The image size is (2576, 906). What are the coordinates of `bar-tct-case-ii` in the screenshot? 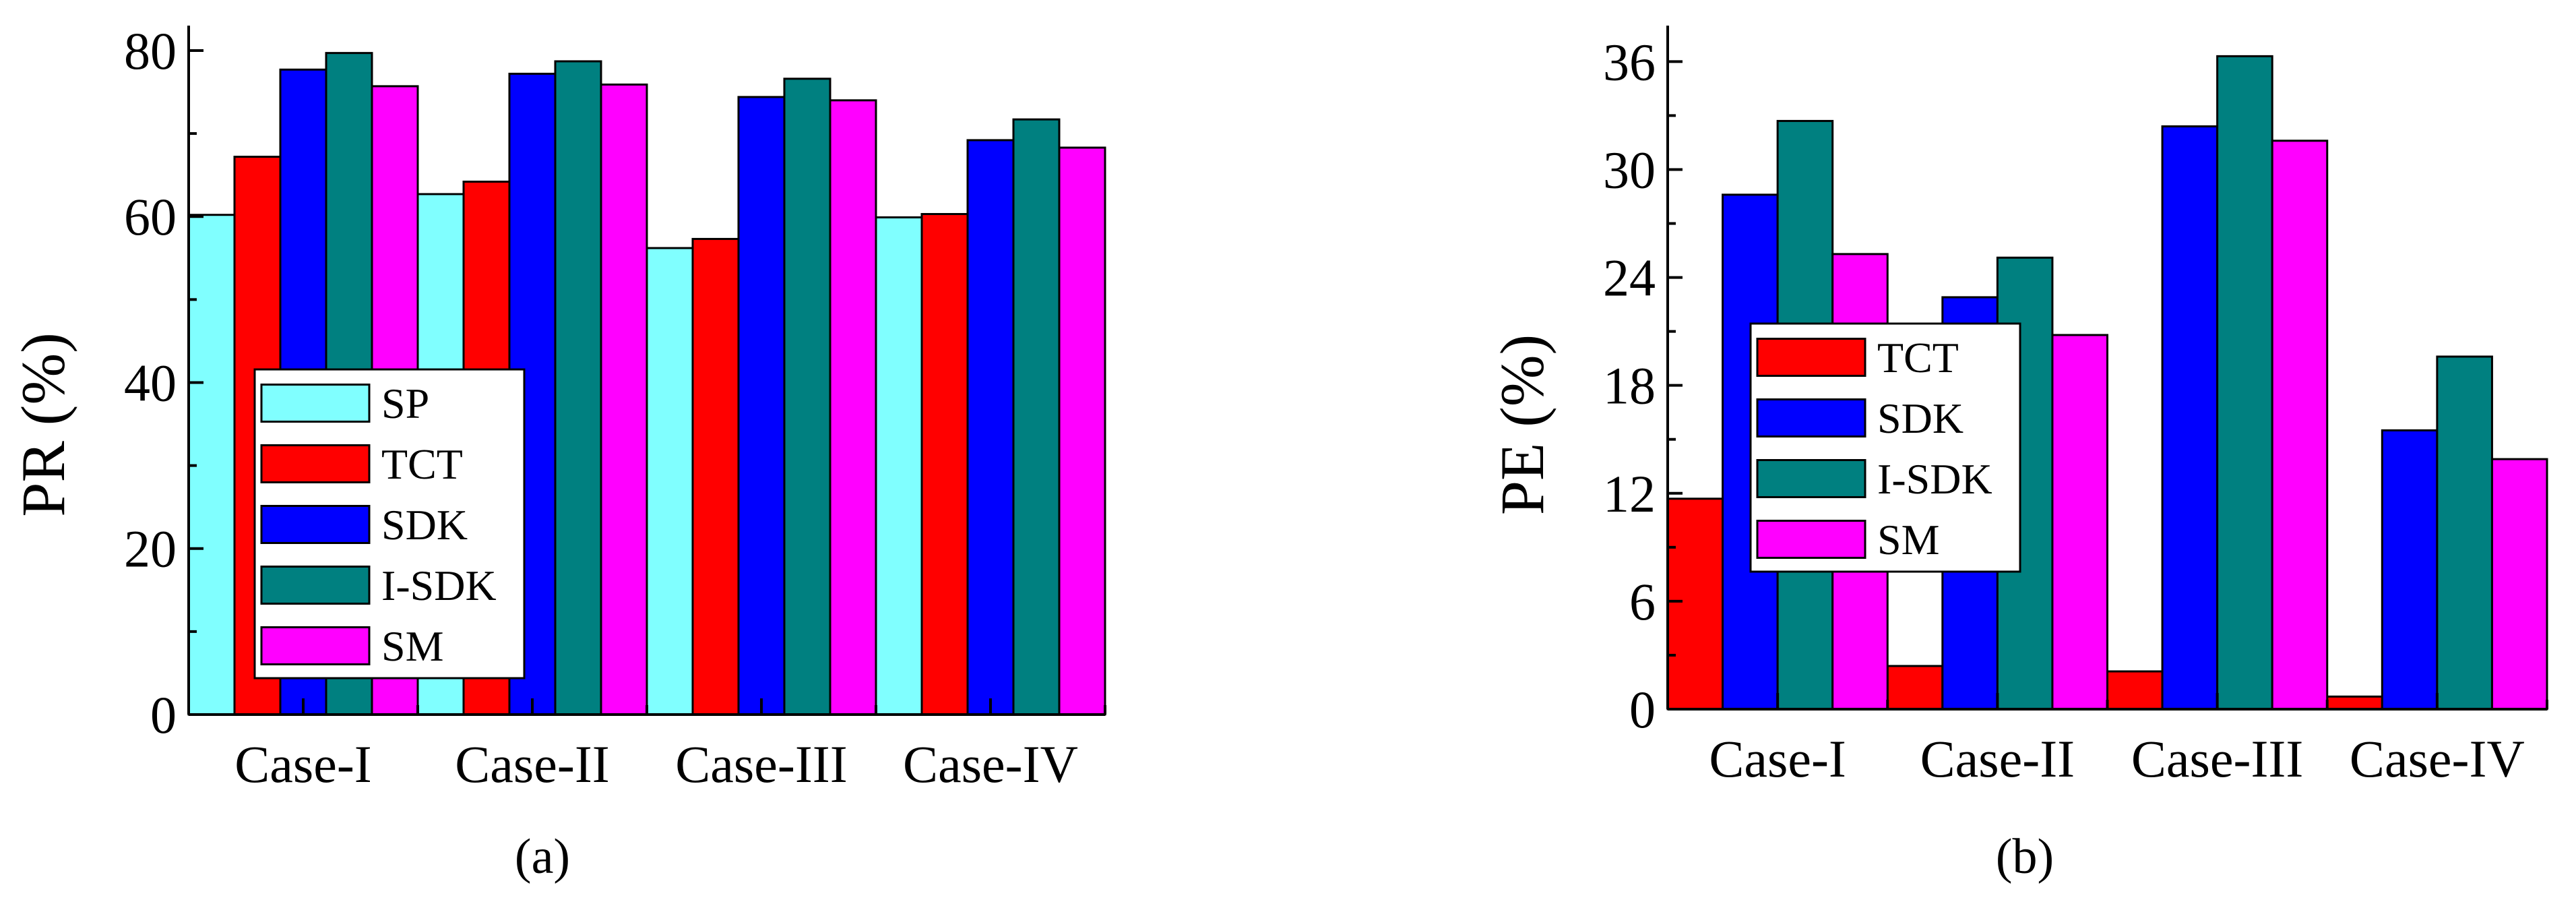 It's located at (1915, 688).